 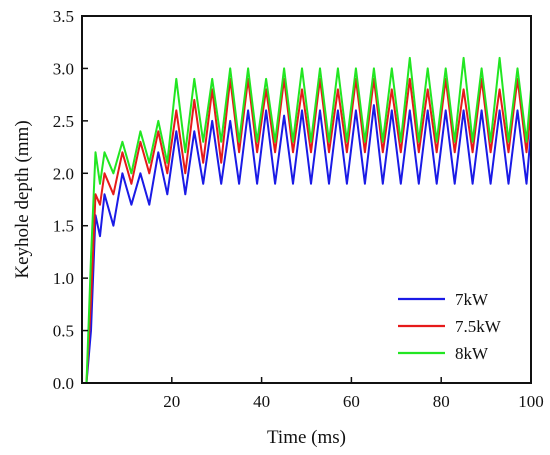 What do you see at coordinates (63, 278) in the screenshot?
I see `y-tick-label: 1.0` at bounding box center [63, 278].